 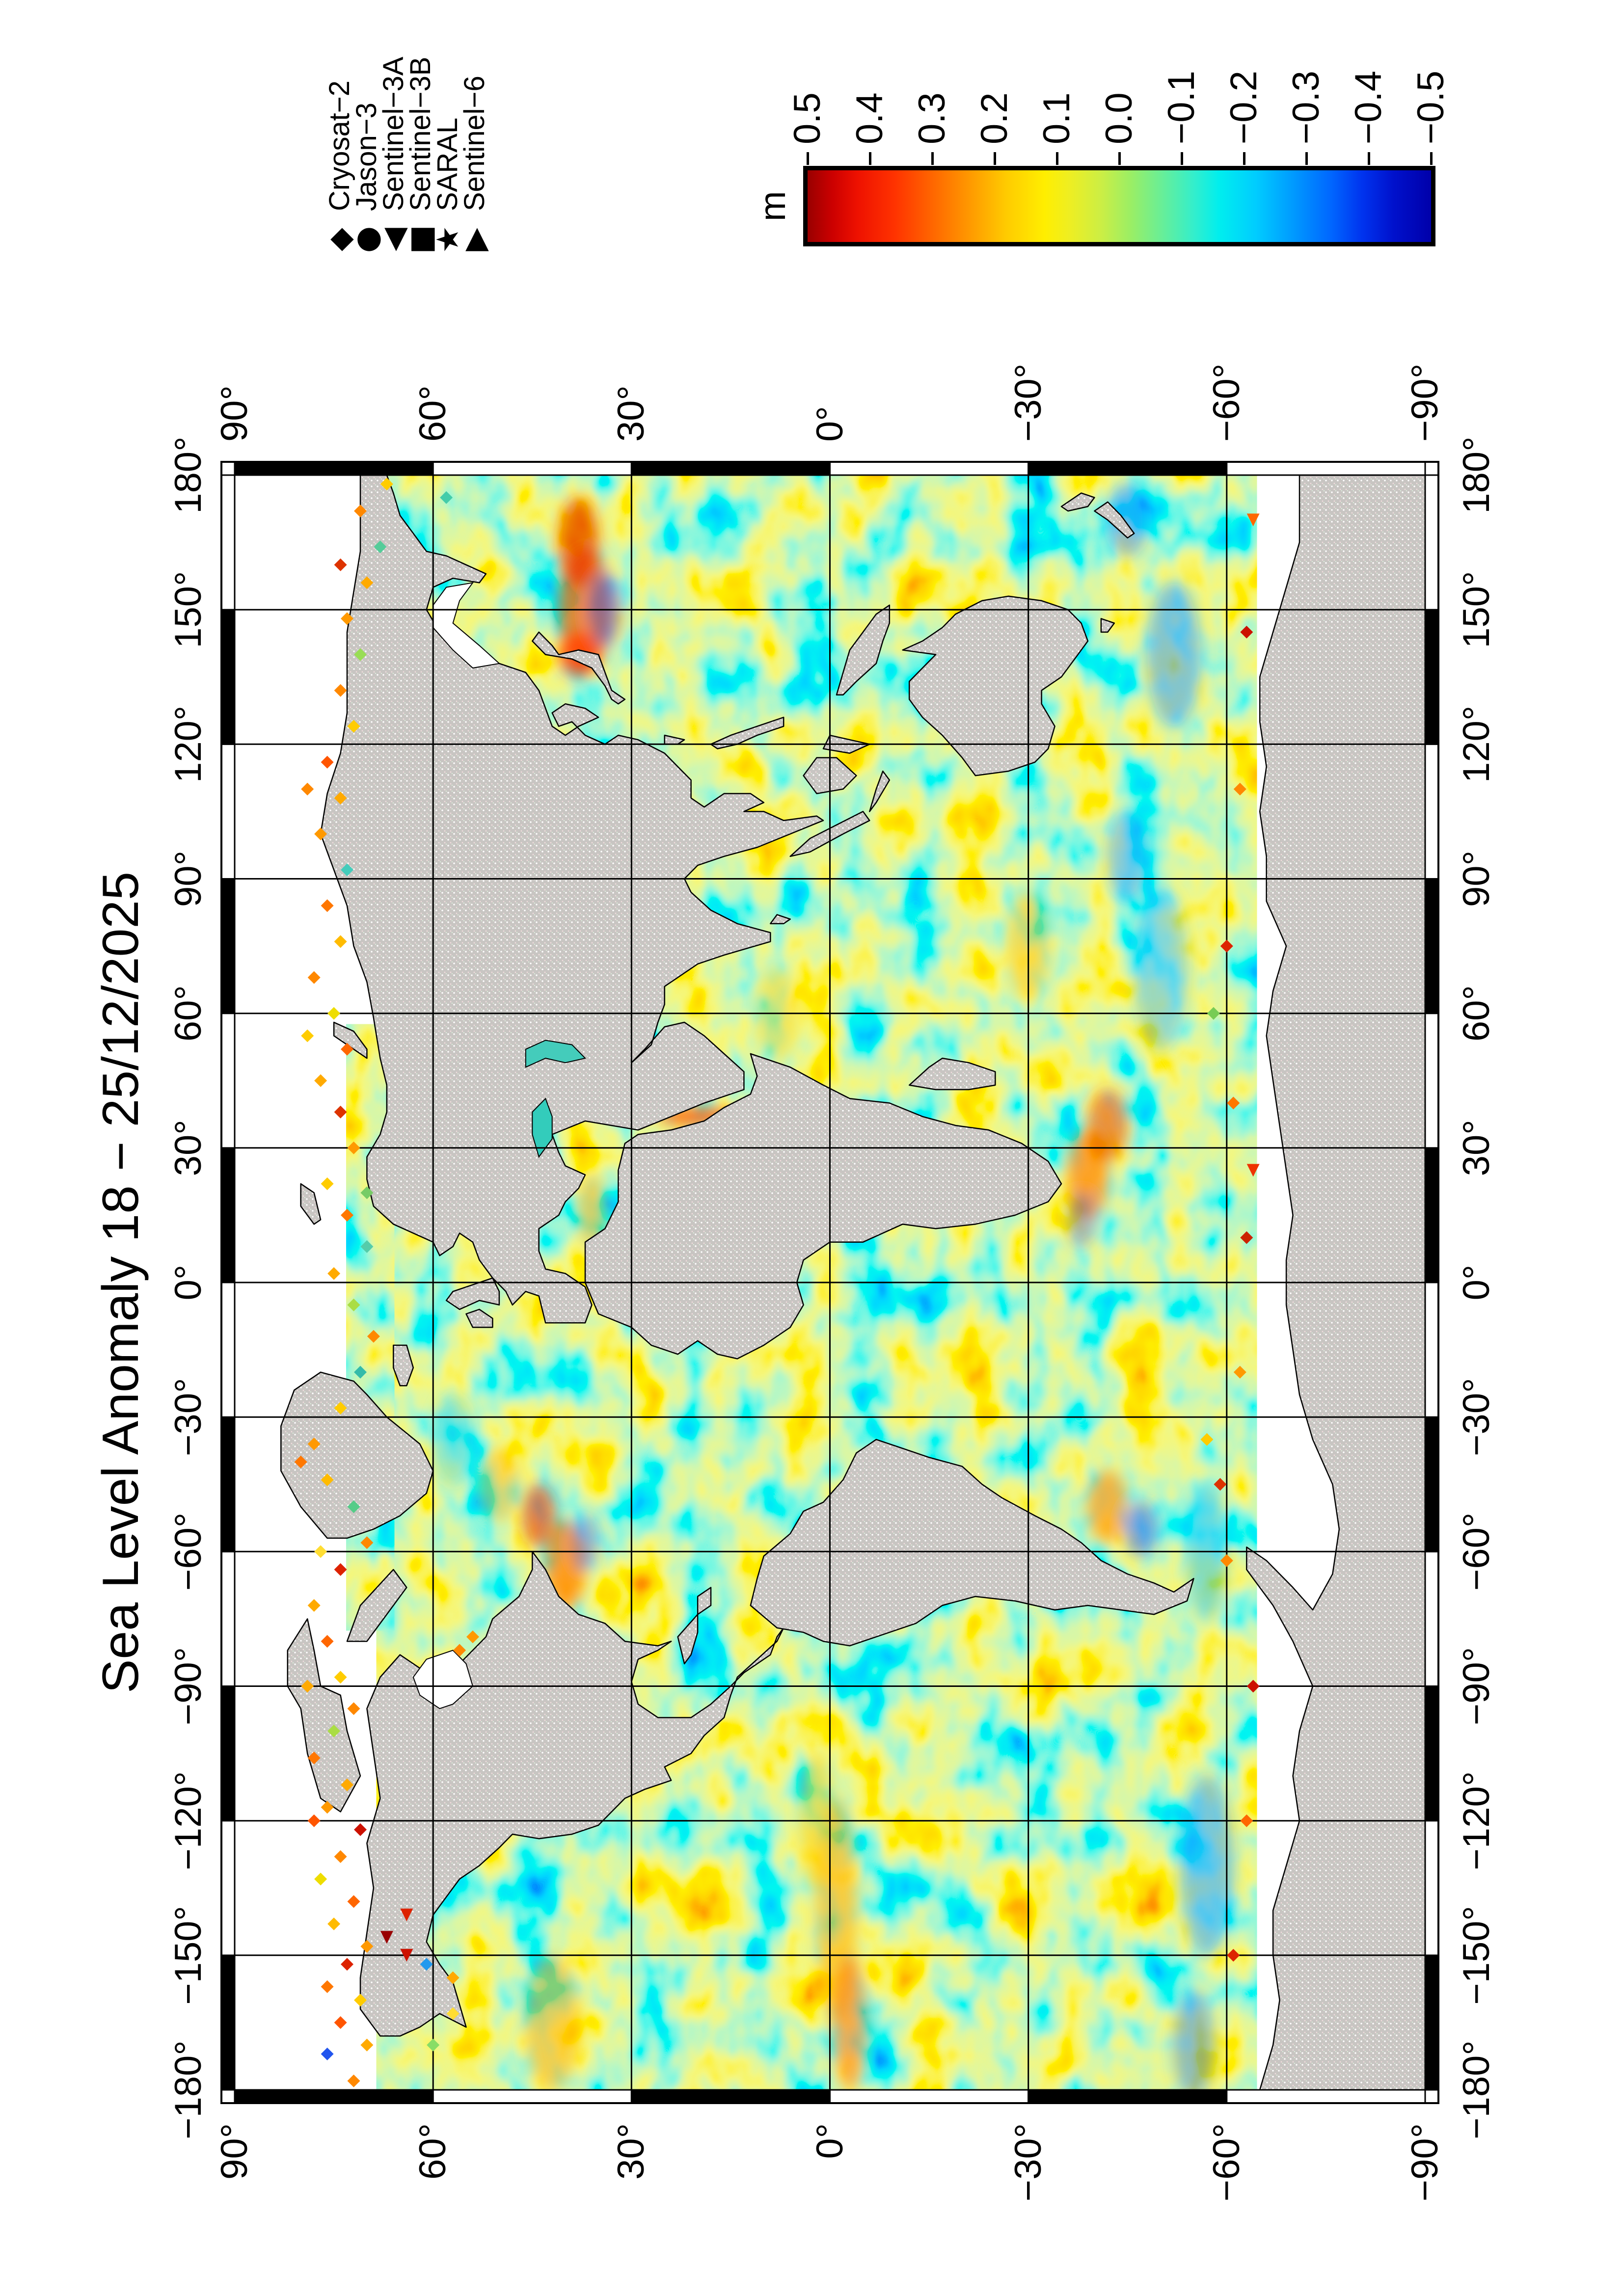 I want to click on colorbar, so click(x=1119, y=206).